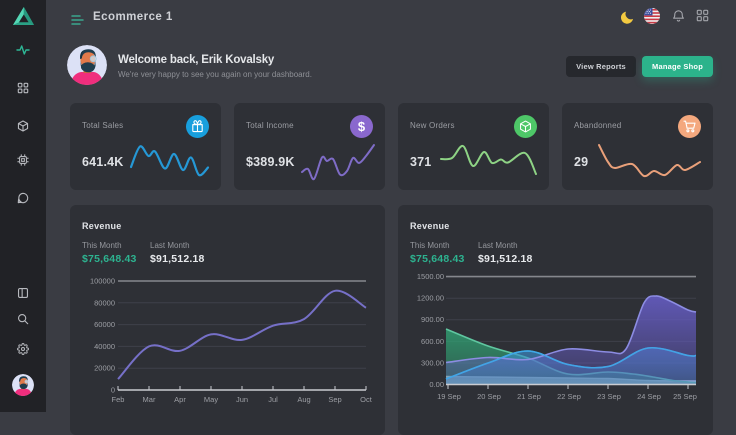 The image size is (736, 435). I want to click on svg-text: 20 Sep, so click(489, 396).